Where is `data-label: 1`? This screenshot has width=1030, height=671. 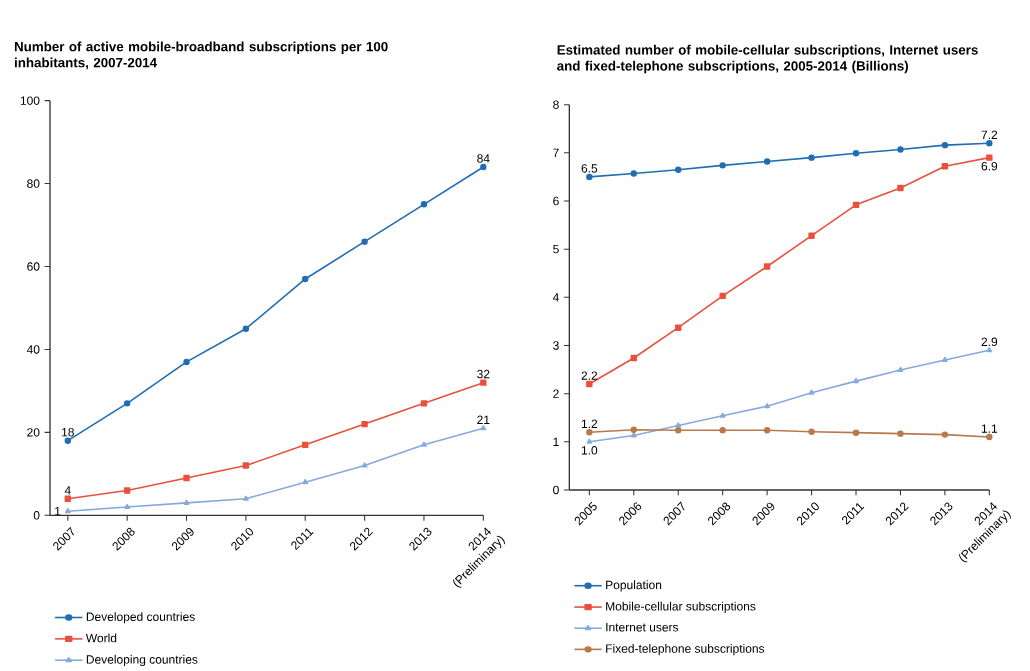
data-label: 1 is located at coordinates (58, 511).